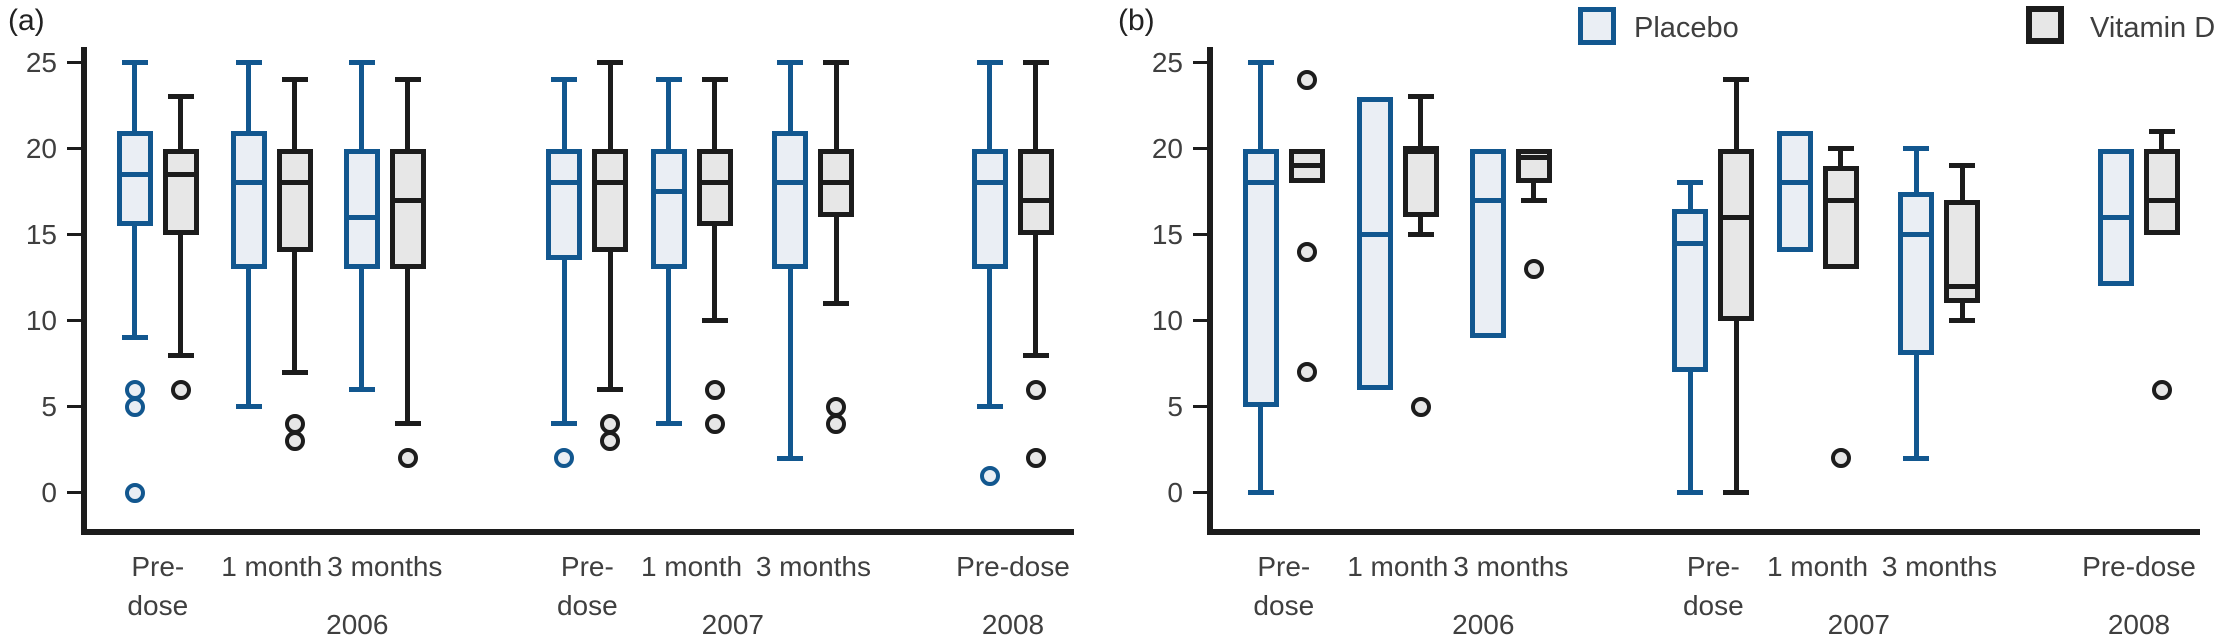  I want to click on y-tick-label: 10, so click(41, 320).